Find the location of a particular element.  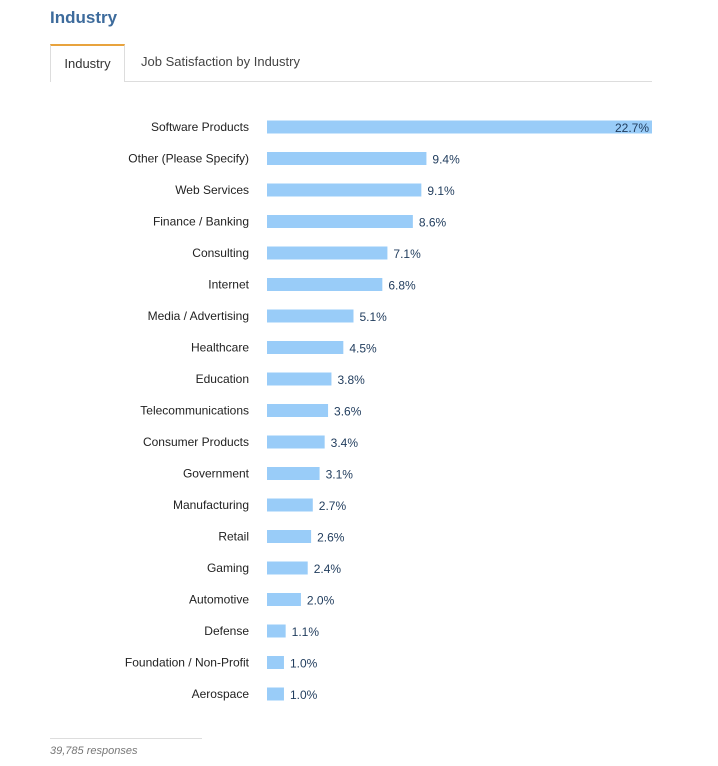

value-label: 2.4% is located at coordinates (328, 569).